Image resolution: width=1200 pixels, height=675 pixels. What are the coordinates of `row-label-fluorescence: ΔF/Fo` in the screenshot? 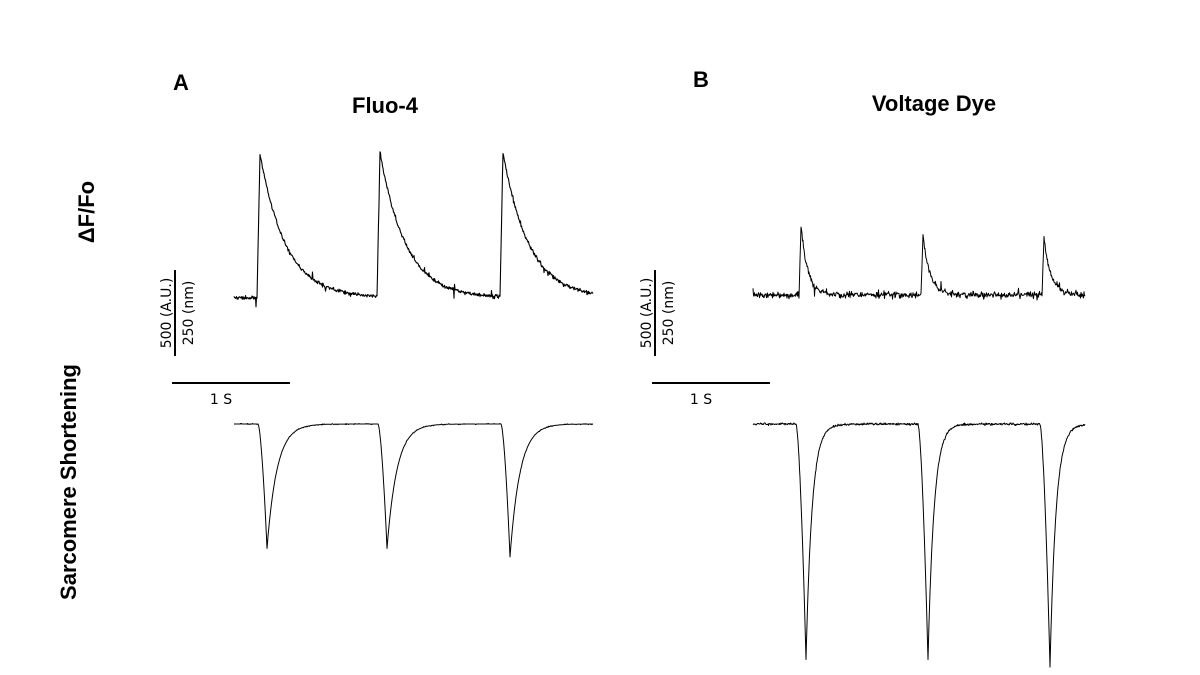 It's located at (86, 212).